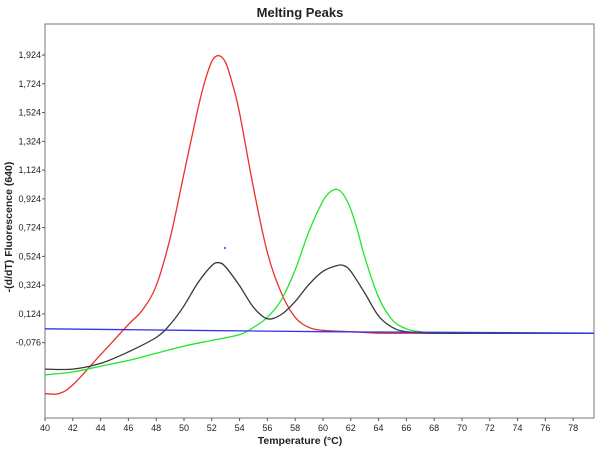 The height and width of the screenshot is (454, 595). What do you see at coordinates (29, 141) in the screenshot?
I see `y-tick-label: 1,324` at bounding box center [29, 141].